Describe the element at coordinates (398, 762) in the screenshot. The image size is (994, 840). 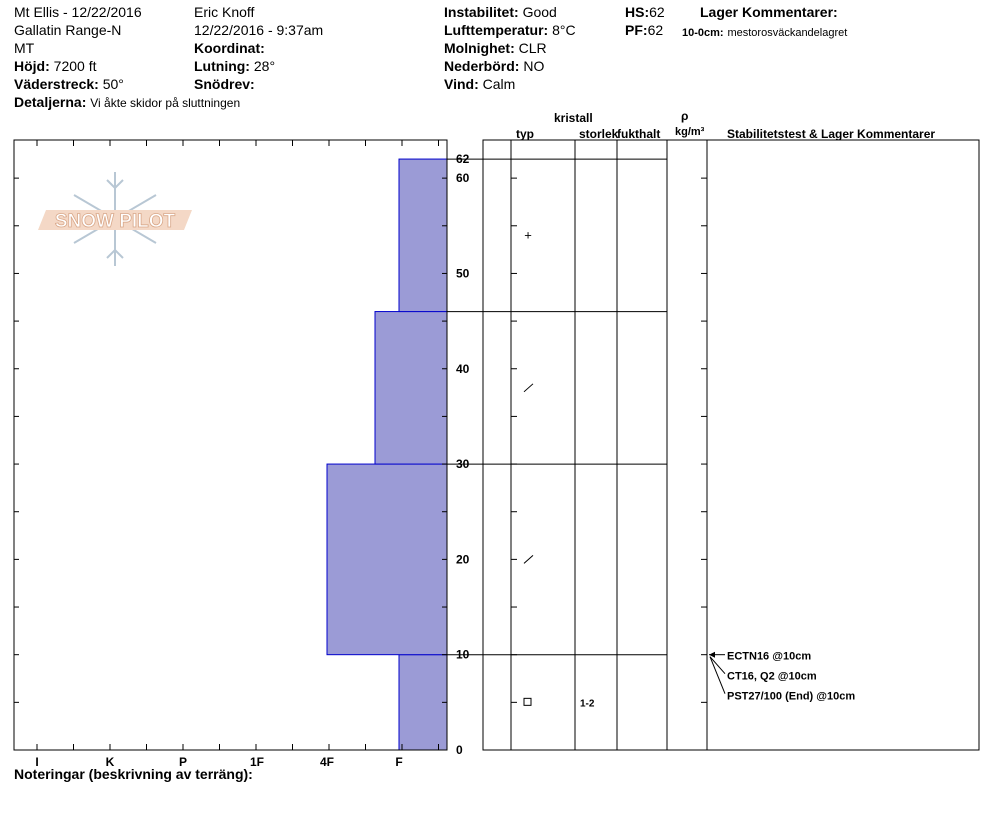
I see `x-tick-label: F` at that location.